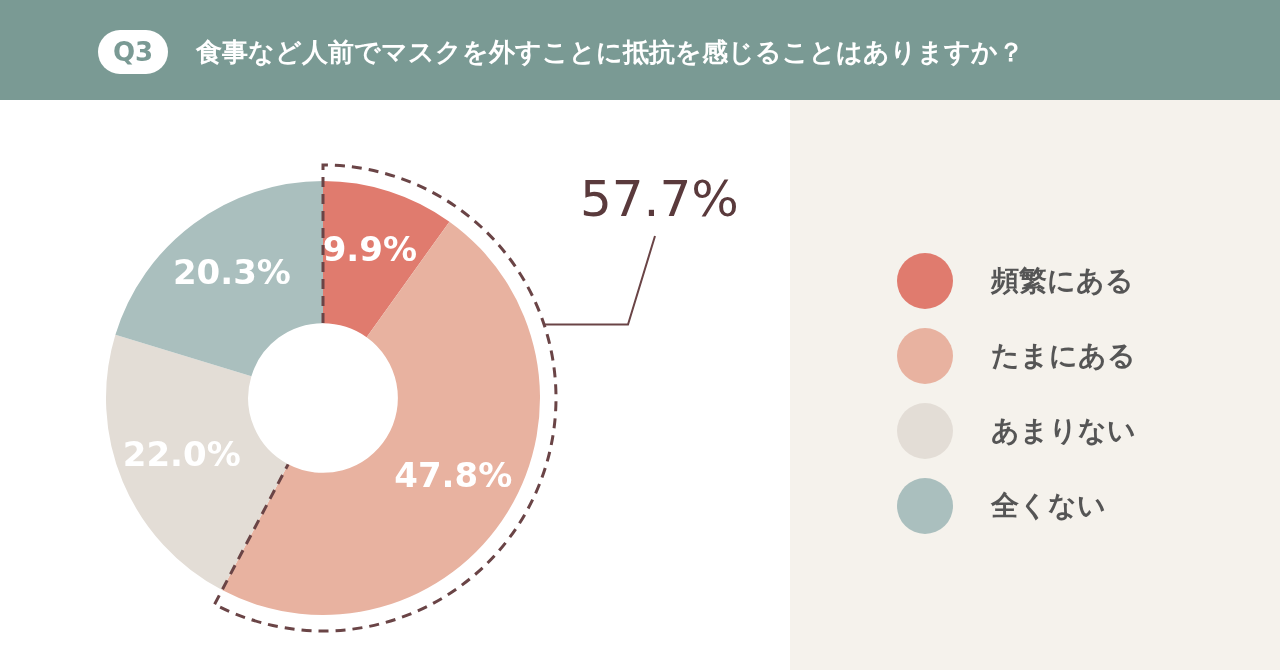  I want to click on legend-label: 頻繁にある, so click(1062, 281).